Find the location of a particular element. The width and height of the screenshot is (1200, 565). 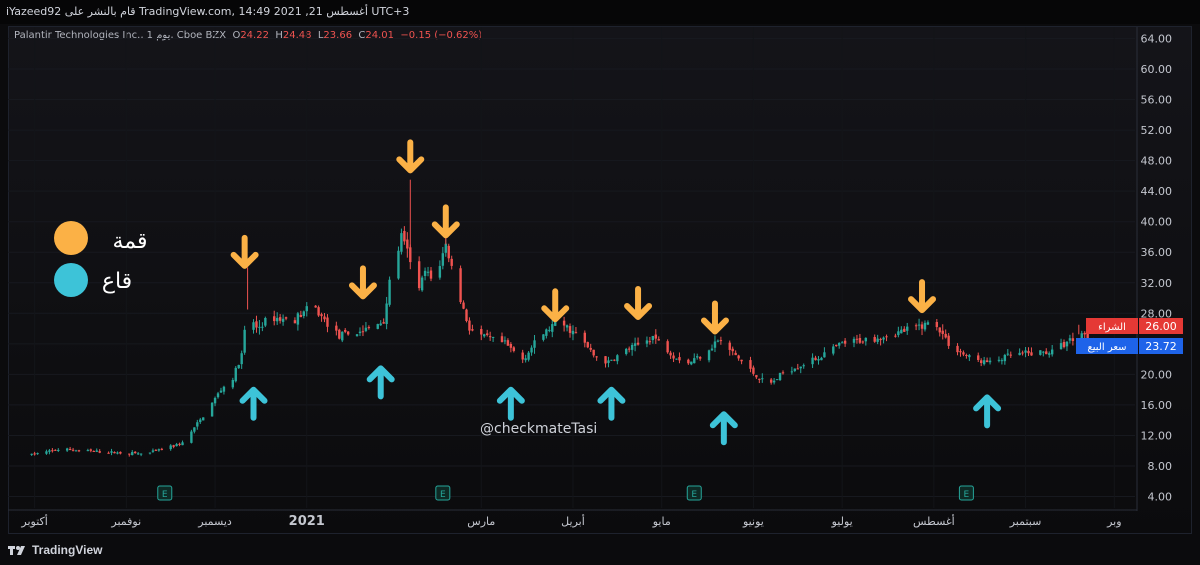

sell-tag-value-bg is located at coordinates (1161, 346).